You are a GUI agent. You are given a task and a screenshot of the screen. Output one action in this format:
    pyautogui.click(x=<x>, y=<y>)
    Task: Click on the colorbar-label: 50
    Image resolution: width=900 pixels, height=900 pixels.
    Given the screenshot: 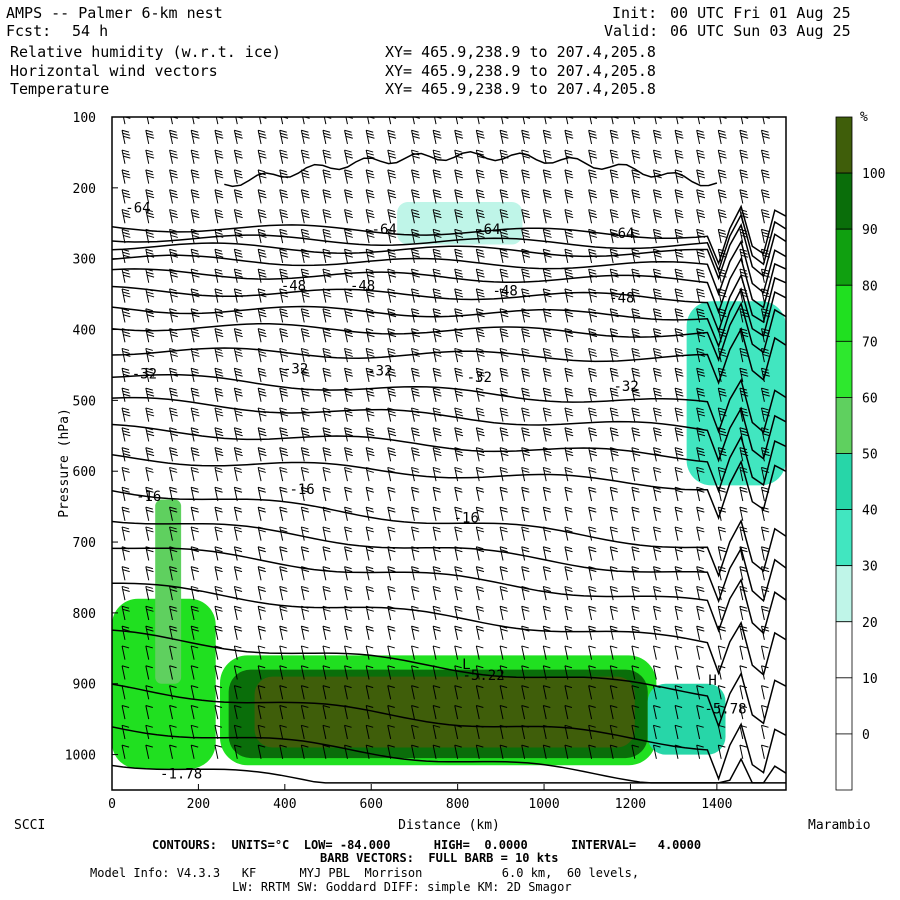 What is the action you would take?
    pyautogui.click(x=870, y=455)
    